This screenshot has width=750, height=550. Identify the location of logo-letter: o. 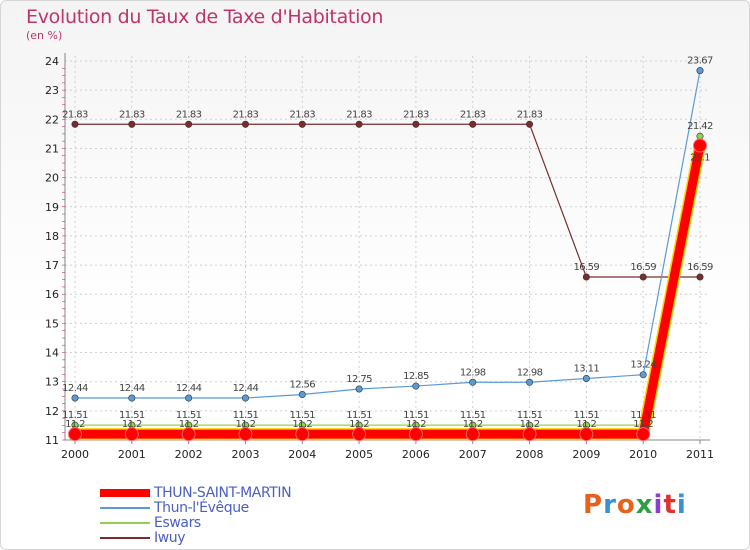
(626, 505).